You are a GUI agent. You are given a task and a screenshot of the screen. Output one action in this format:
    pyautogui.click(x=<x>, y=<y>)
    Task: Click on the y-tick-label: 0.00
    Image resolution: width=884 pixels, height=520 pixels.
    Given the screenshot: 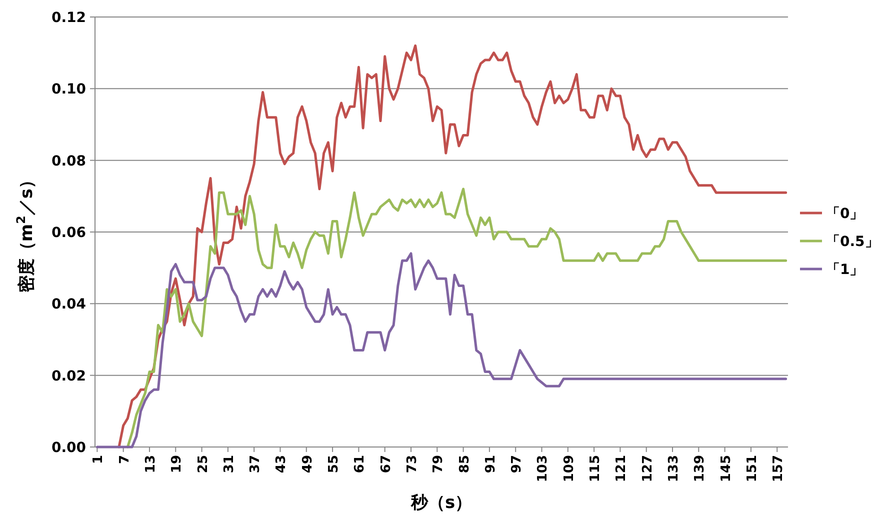 What is the action you would take?
    pyautogui.click(x=68, y=448)
    